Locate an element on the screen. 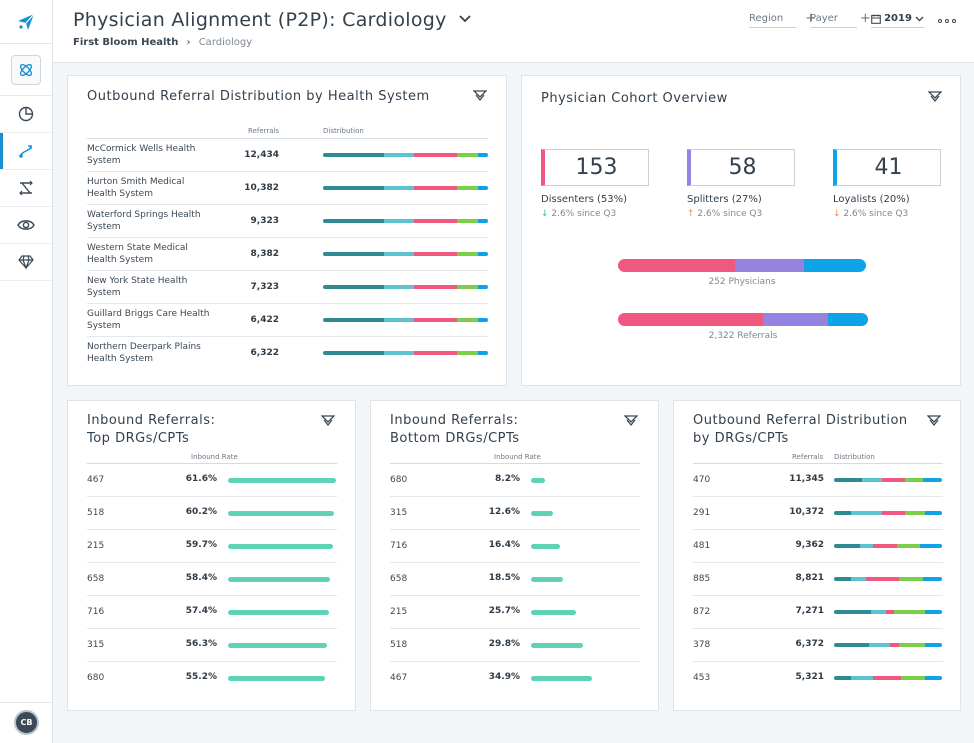 The height and width of the screenshot is (743, 974). table-row: Hurton Smith Medical Health System 10,382 is located at coordinates (287, 188).